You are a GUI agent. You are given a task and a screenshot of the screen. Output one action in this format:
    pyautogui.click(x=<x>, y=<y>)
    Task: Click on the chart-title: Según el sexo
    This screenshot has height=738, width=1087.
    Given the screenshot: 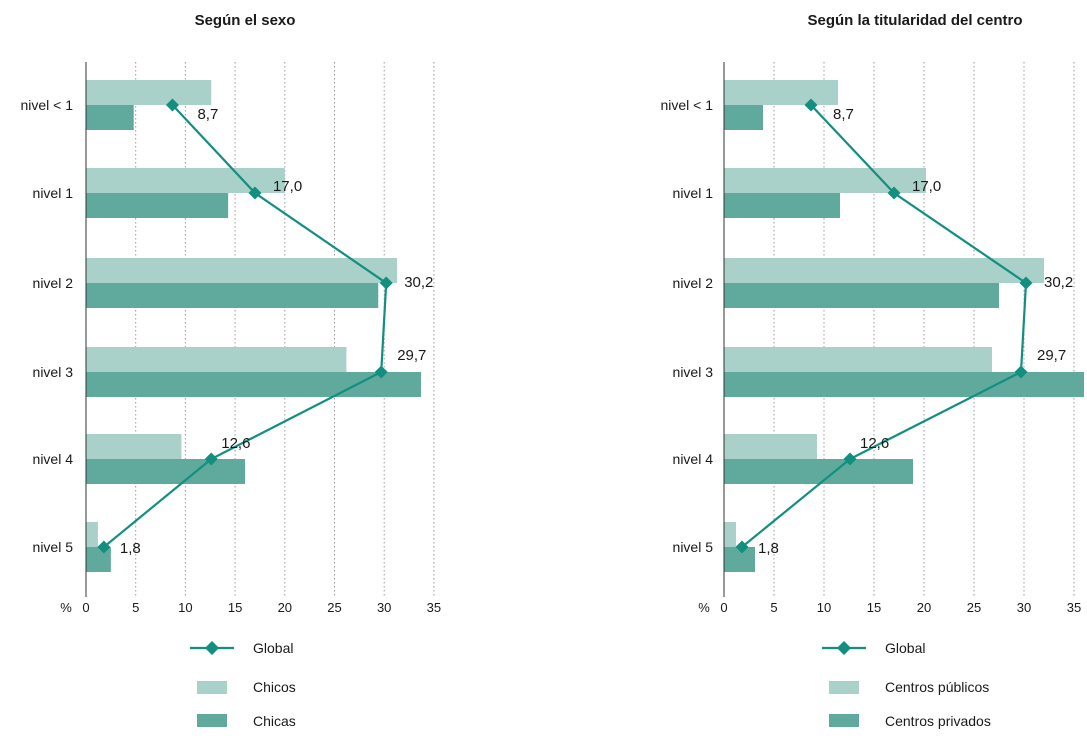 What is the action you would take?
    pyautogui.click(x=245, y=20)
    